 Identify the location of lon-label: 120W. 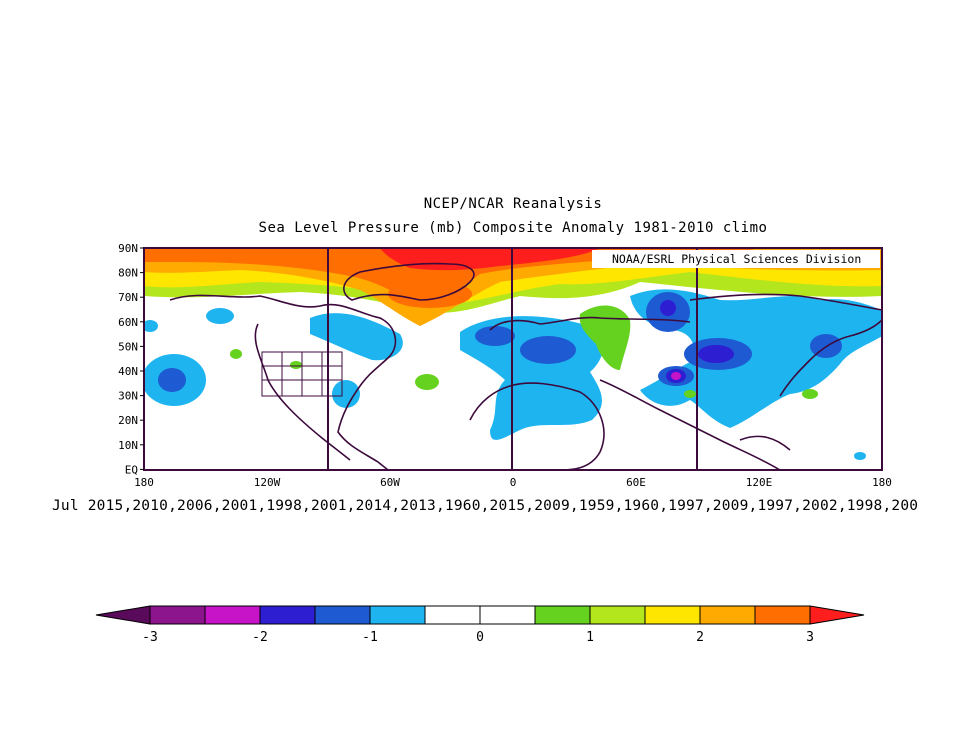
(267, 482).